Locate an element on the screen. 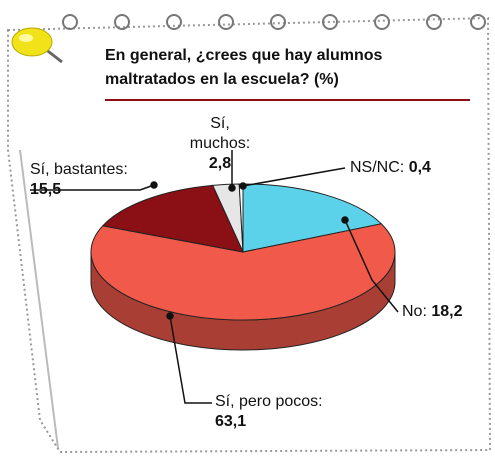 The width and height of the screenshot is (495, 462). pin is located at coordinates (37, 45).